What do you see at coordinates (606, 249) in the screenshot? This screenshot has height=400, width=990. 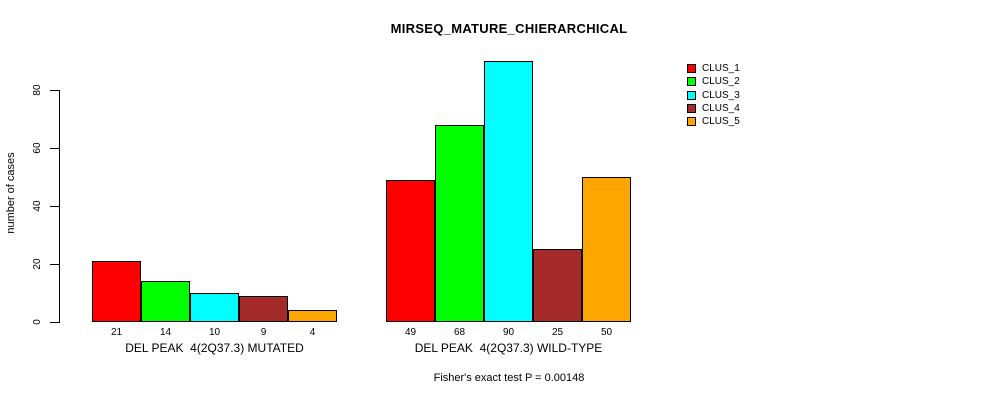 I see `bar-clus_5-group2` at bounding box center [606, 249].